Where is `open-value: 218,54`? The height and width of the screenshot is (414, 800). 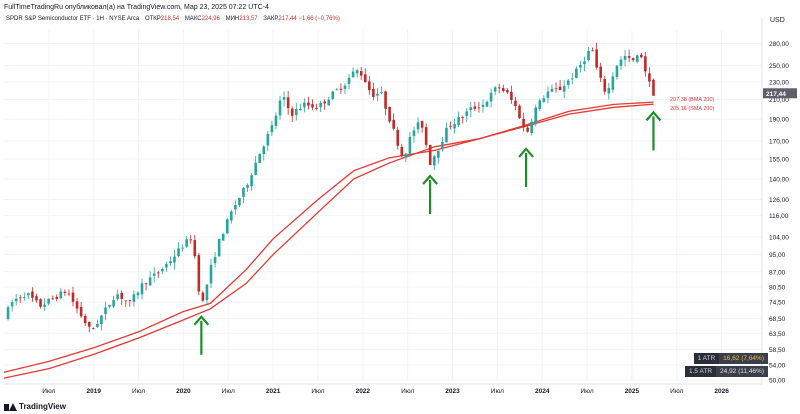
open-value: 218,54 is located at coordinates (170, 19).